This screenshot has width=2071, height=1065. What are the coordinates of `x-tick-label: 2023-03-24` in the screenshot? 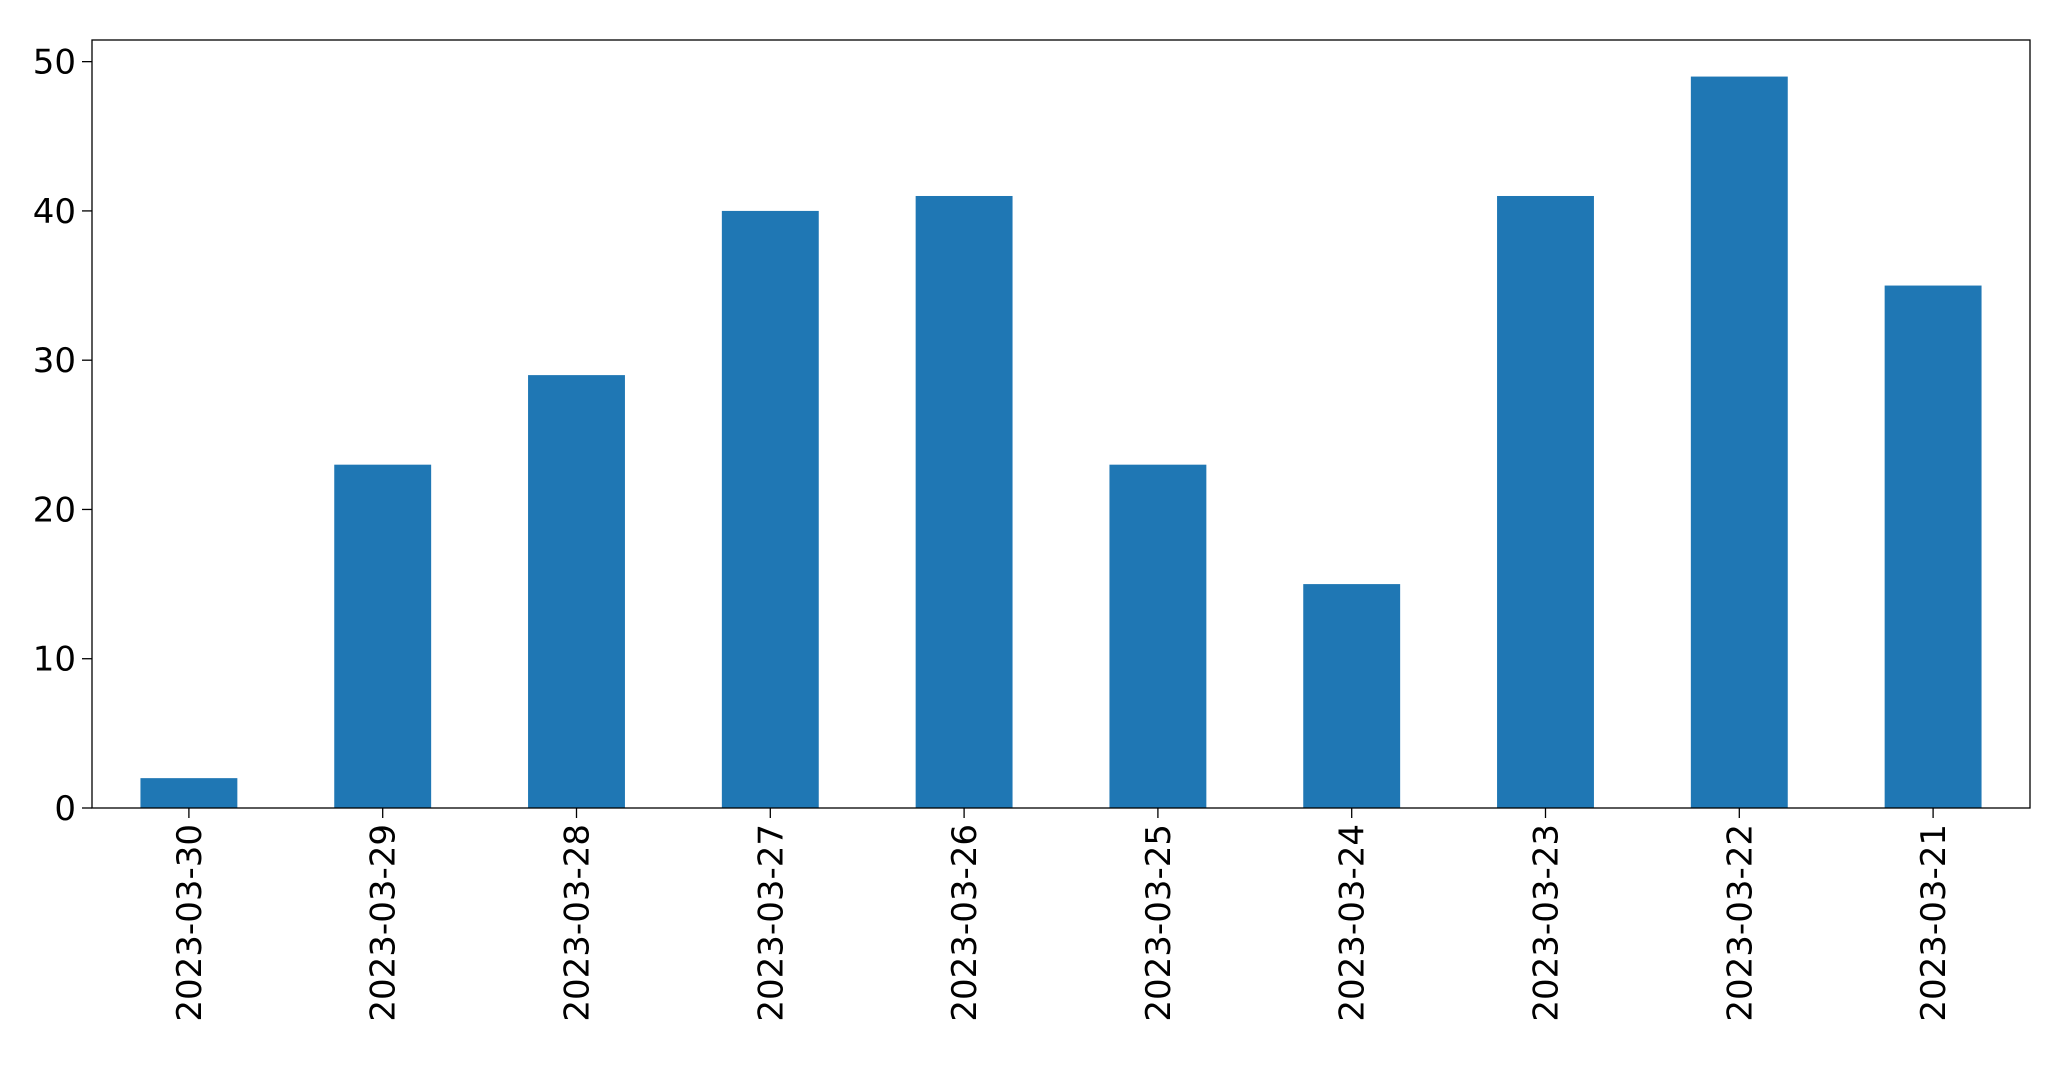 It's located at (1353, 923).